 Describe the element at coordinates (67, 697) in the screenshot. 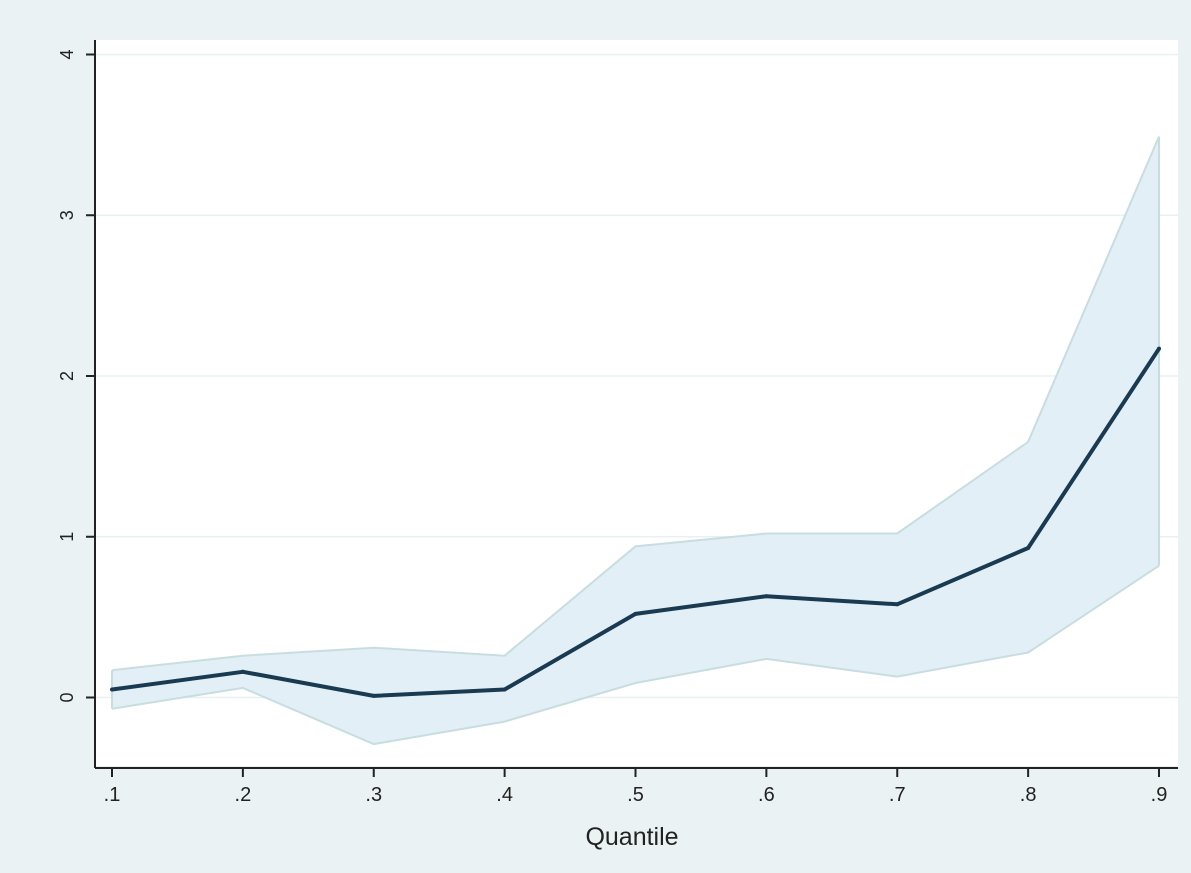

I see `y-tick-label-0: 0` at that location.